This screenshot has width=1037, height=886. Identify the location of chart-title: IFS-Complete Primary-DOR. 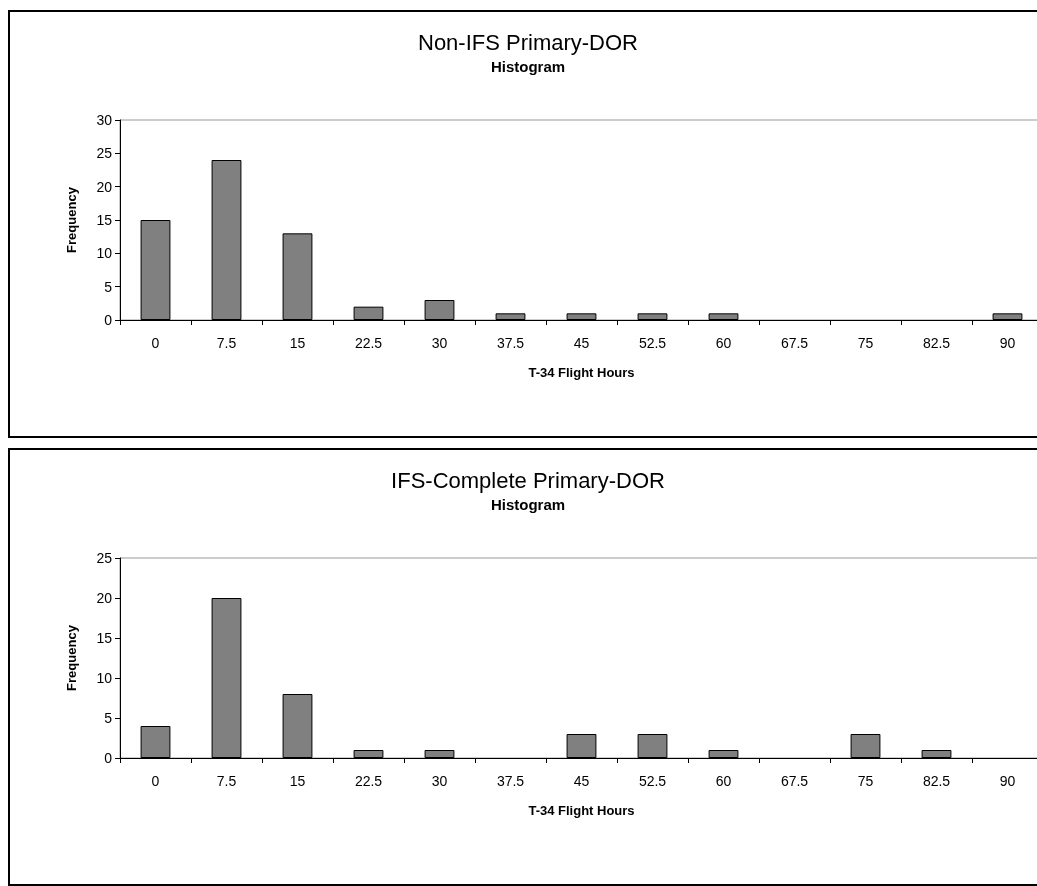
(528, 480).